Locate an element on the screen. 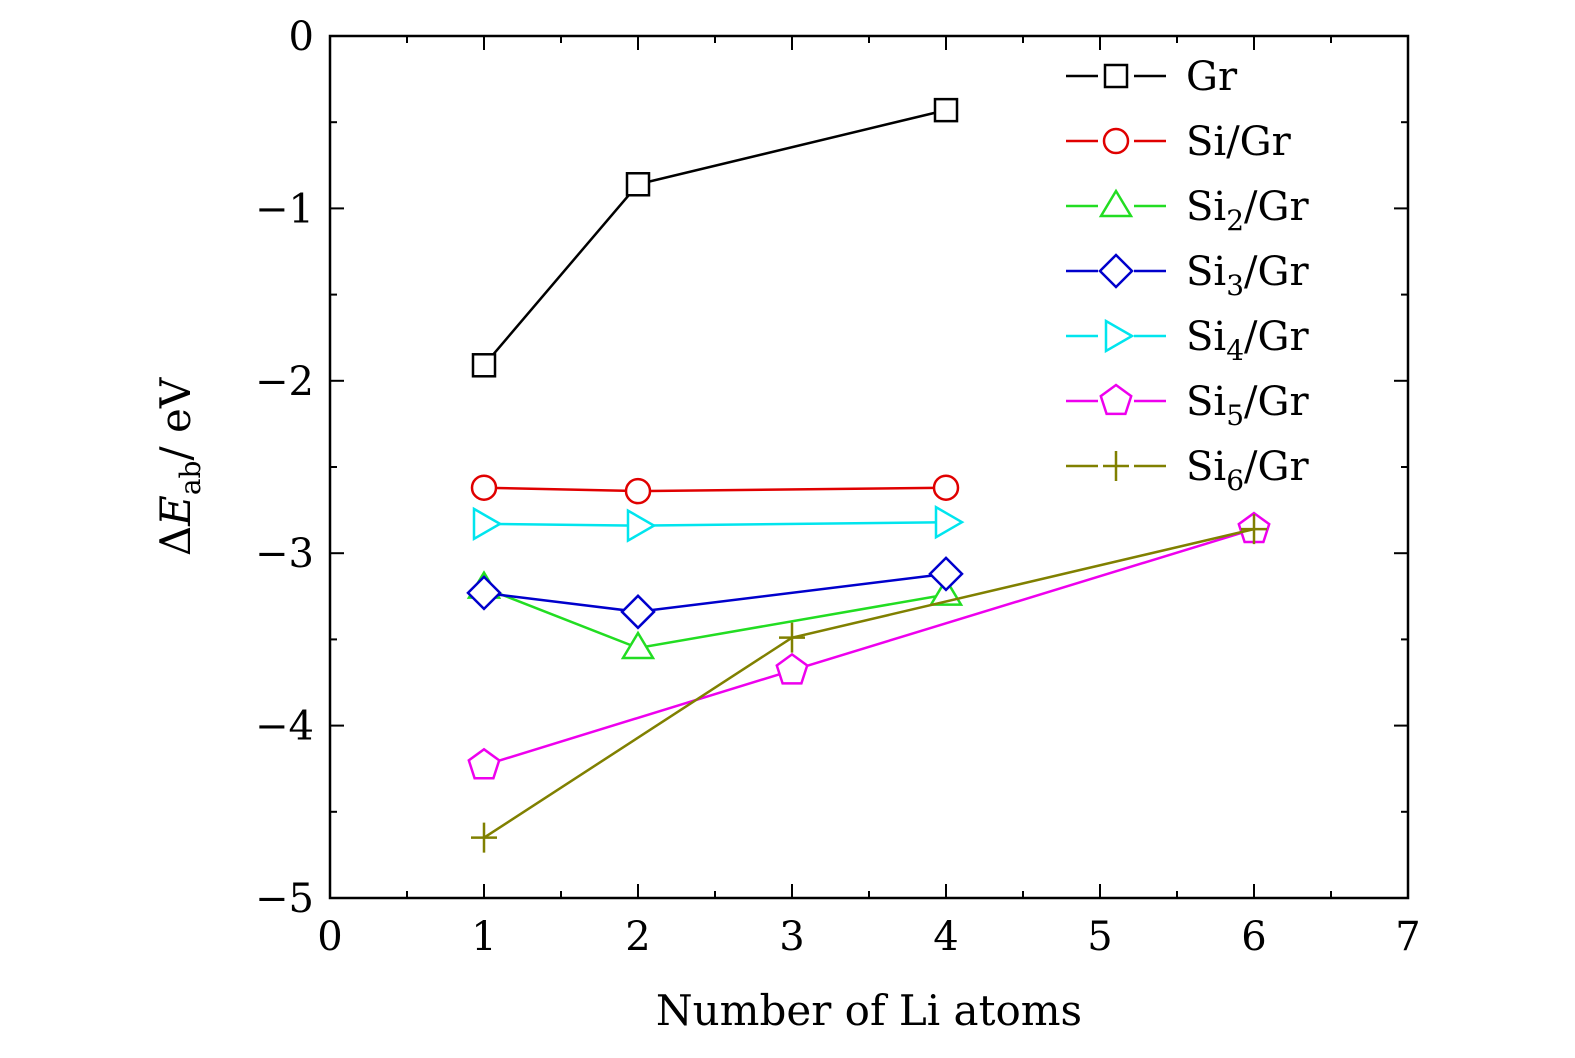  series-line-si-gr is located at coordinates (715, 489).